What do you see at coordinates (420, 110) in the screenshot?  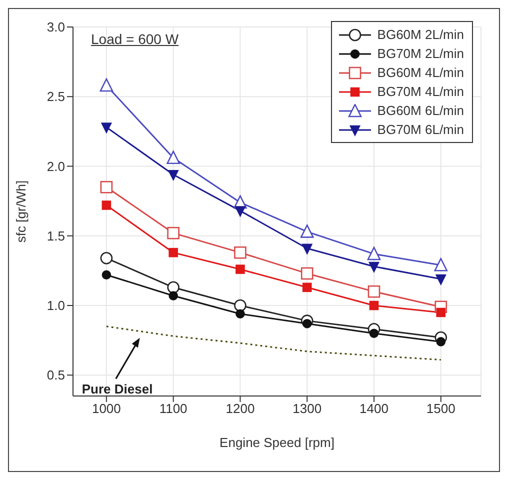 I see `legend-label: BG60M 6L/min` at bounding box center [420, 110].